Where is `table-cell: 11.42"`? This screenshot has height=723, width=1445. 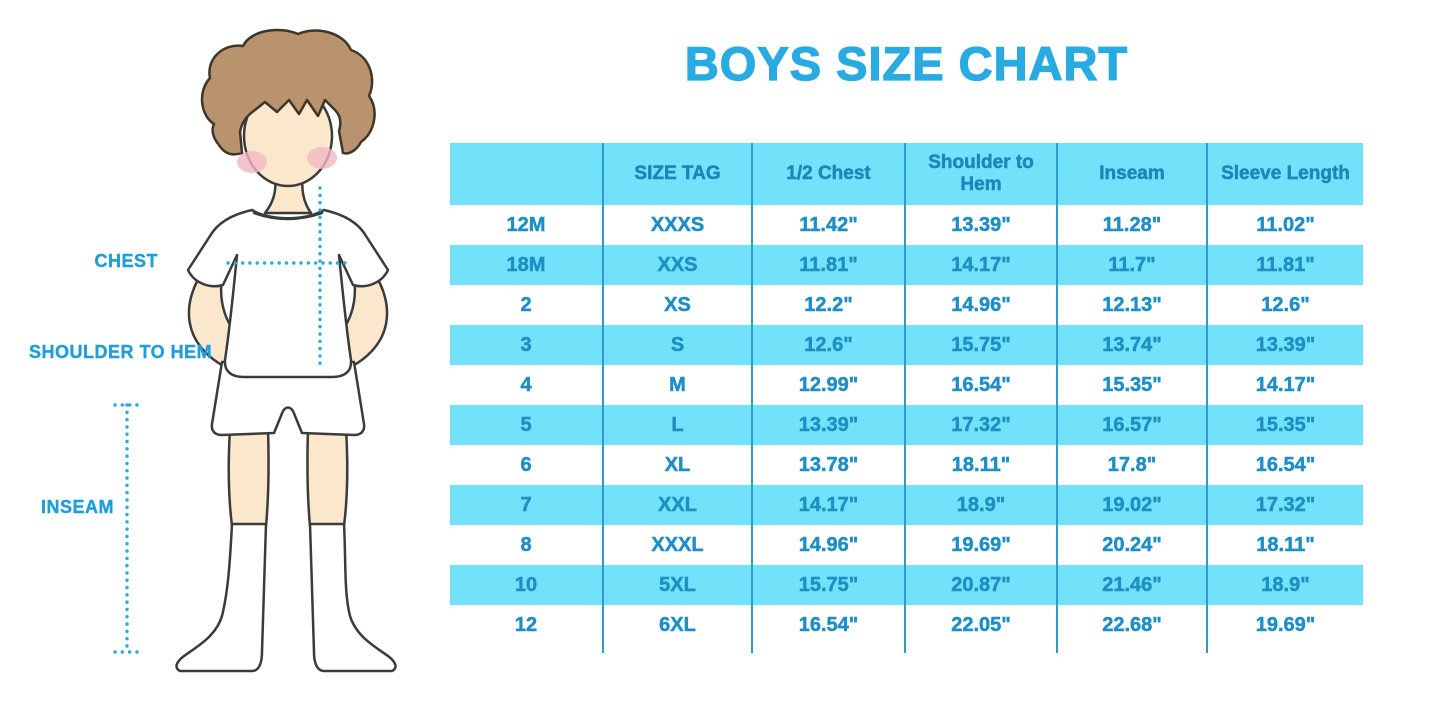
table-cell: 11.42" is located at coordinates (828, 225).